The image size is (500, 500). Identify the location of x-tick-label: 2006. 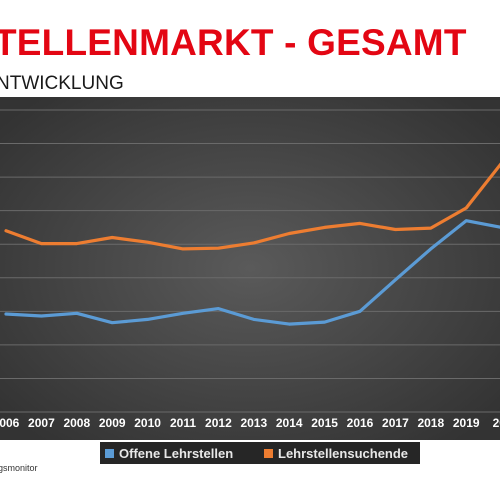
(10, 423).